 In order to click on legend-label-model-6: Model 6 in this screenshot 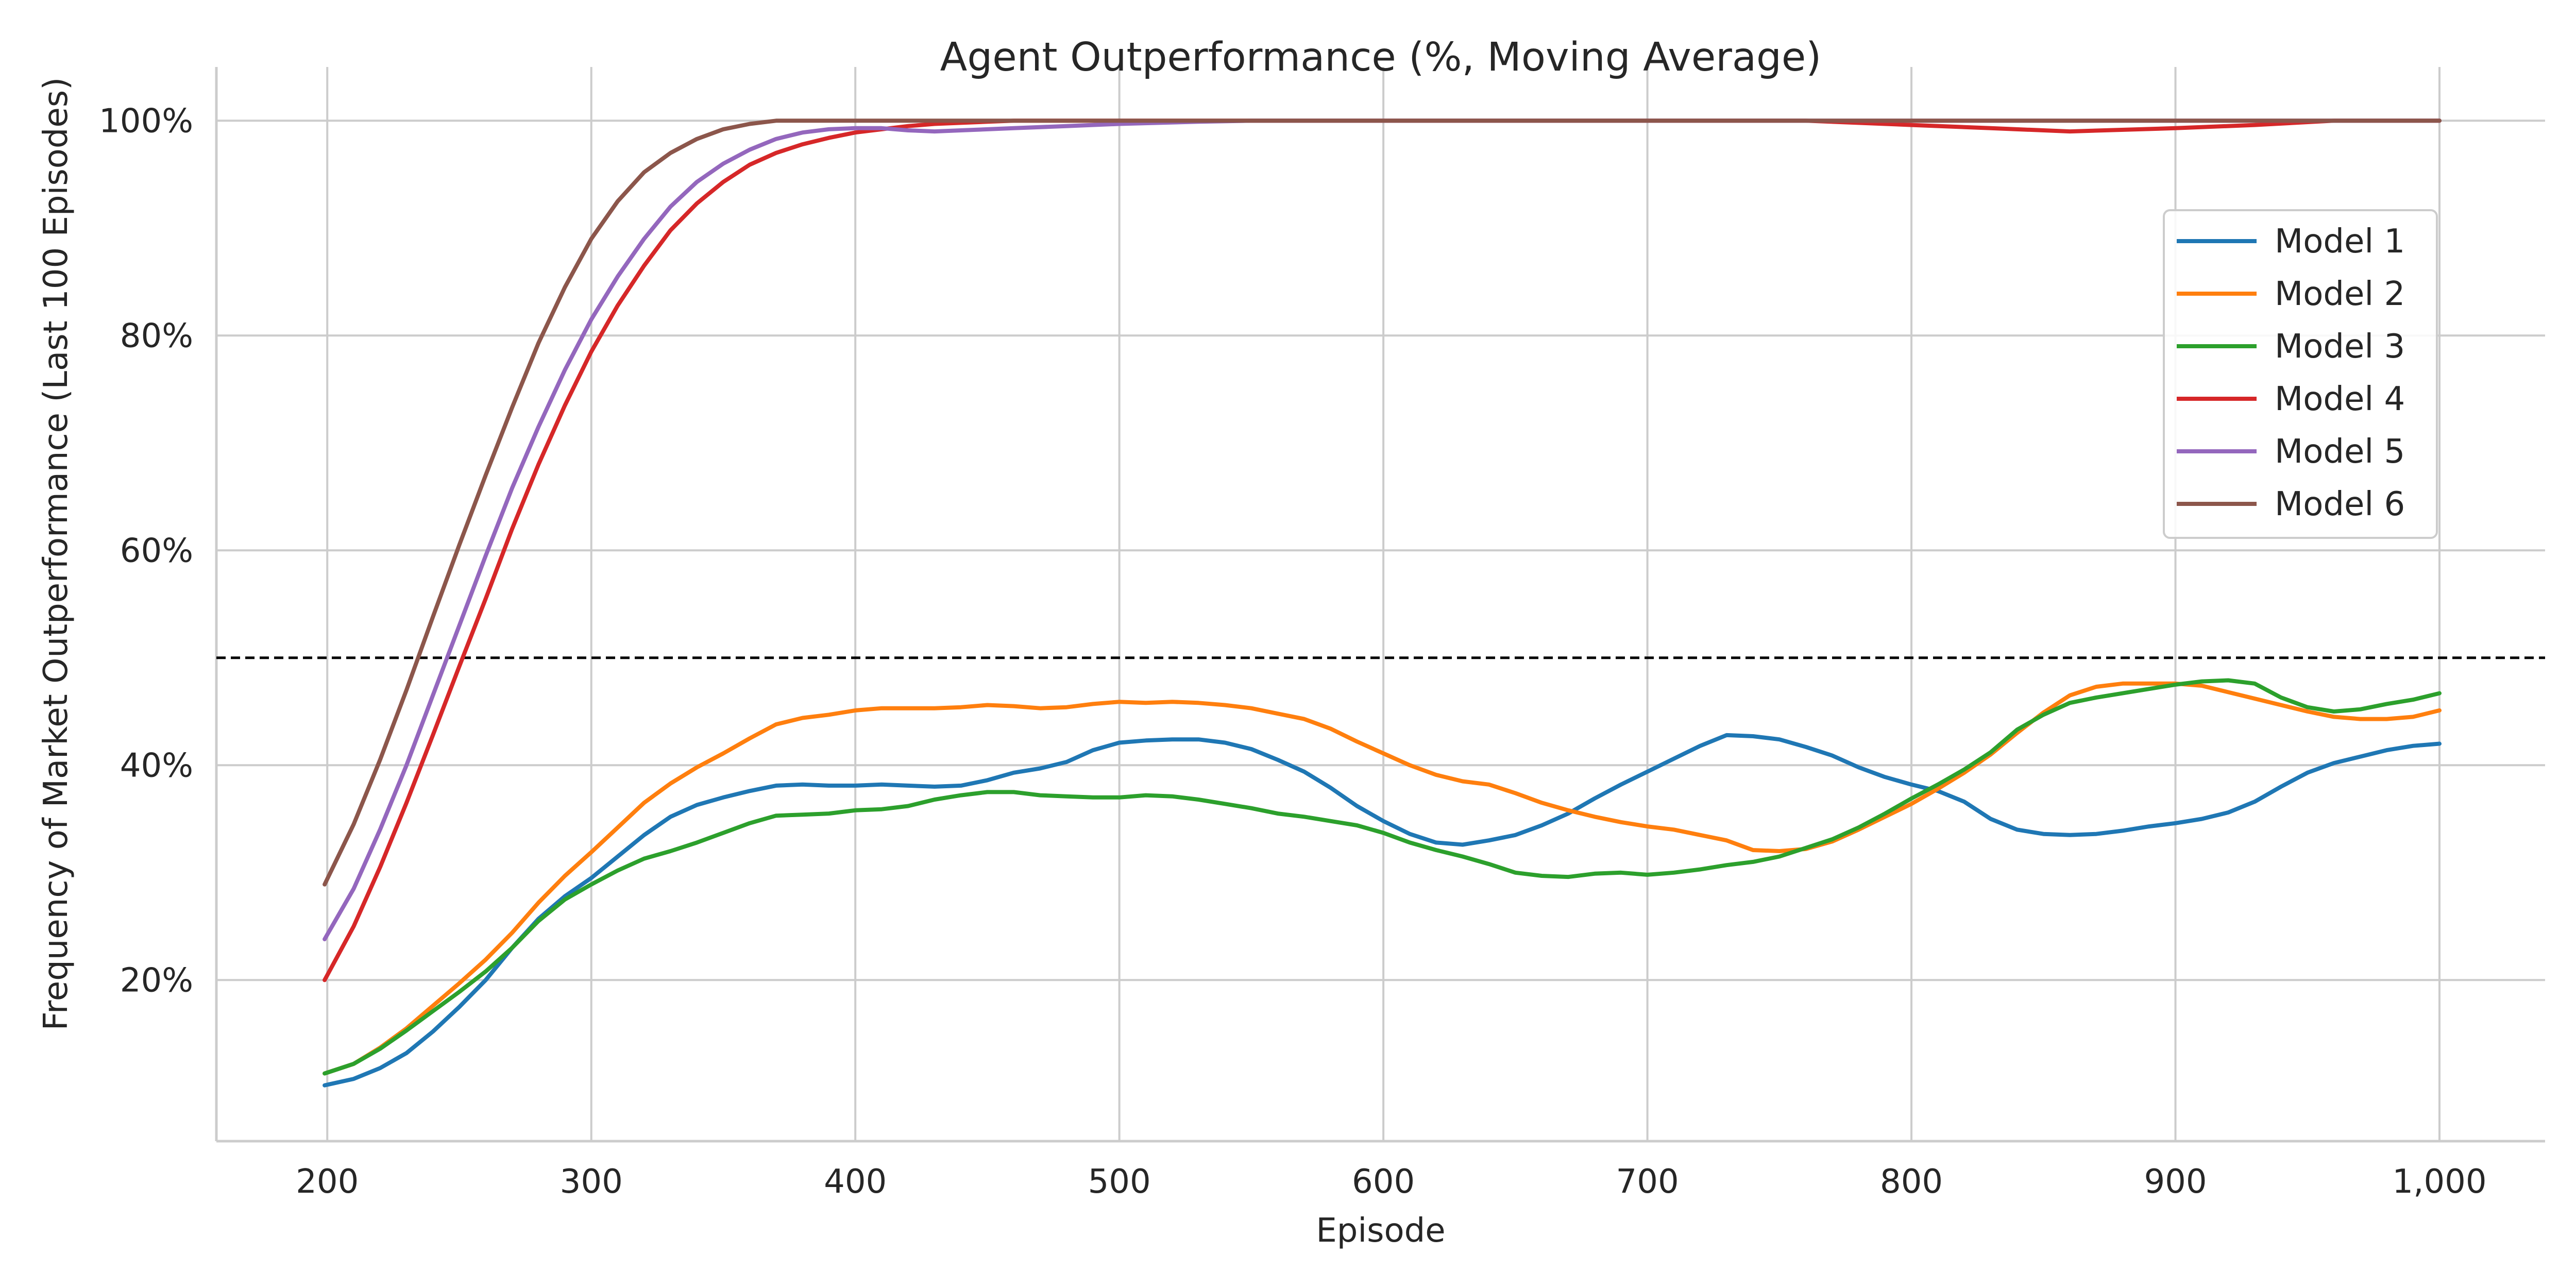, I will do `click(2340, 504)`.